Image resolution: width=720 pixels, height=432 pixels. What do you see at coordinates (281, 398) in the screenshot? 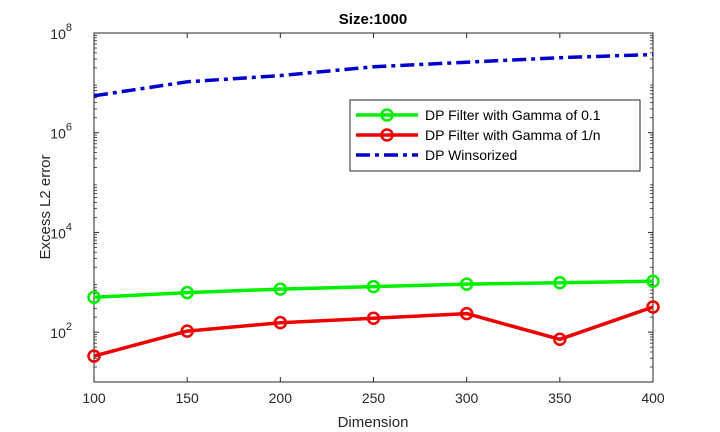
I see `x-tick-label: 200` at bounding box center [281, 398].